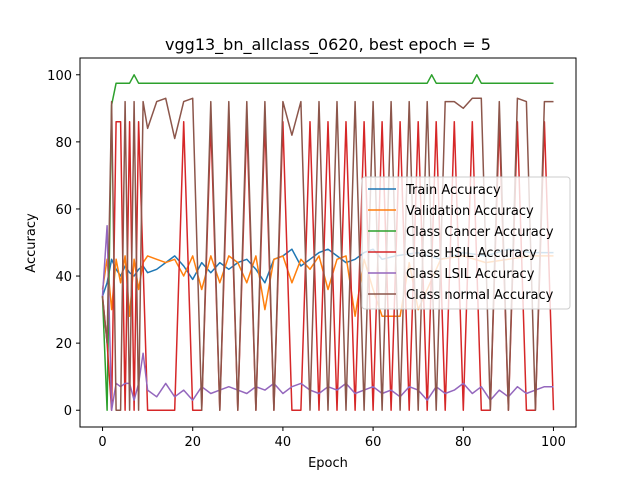 The width and height of the screenshot is (640, 480). I want to click on legend-entry: Class LSIL Accuracy, so click(470, 274).